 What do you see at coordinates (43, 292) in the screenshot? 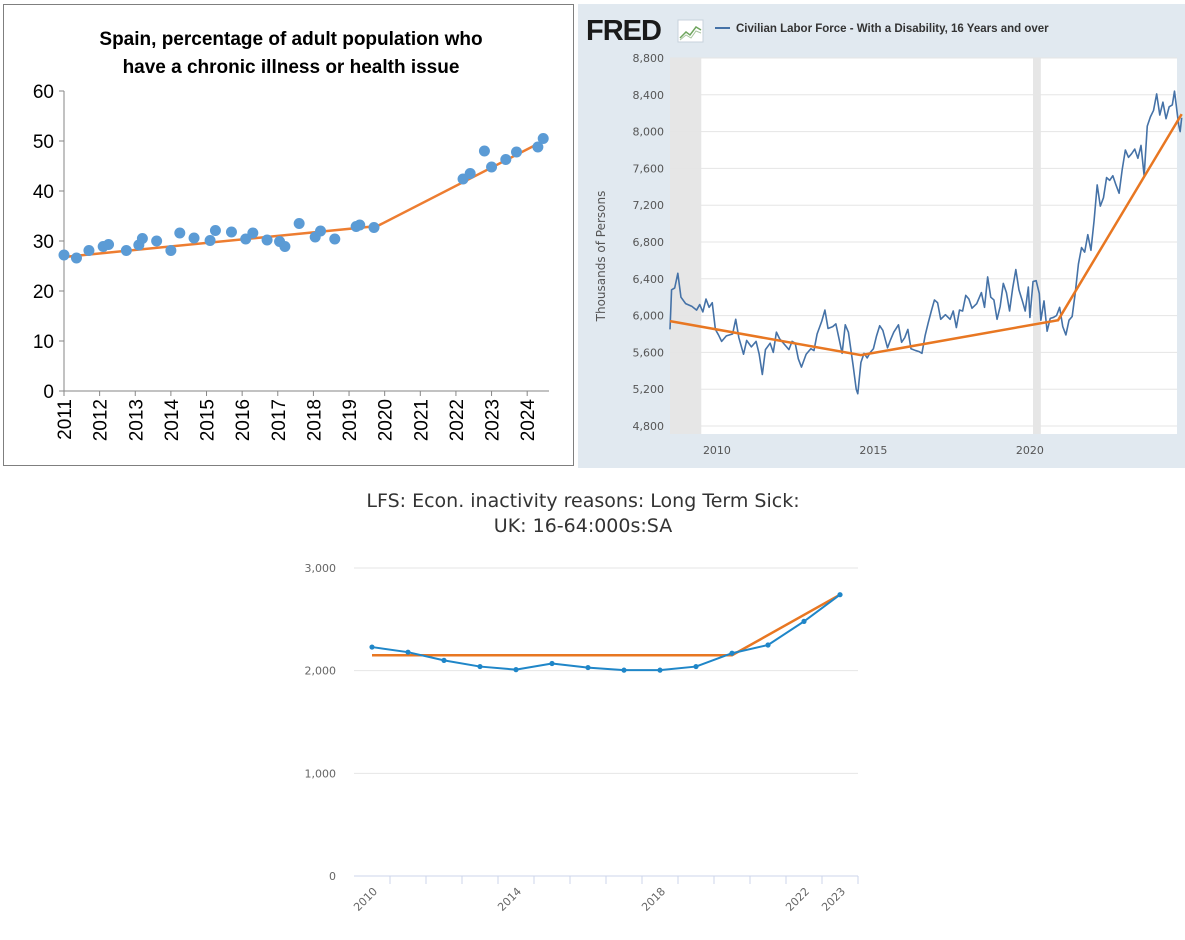
I see `y-tick-label: 20` at bounding box center [43, 292].